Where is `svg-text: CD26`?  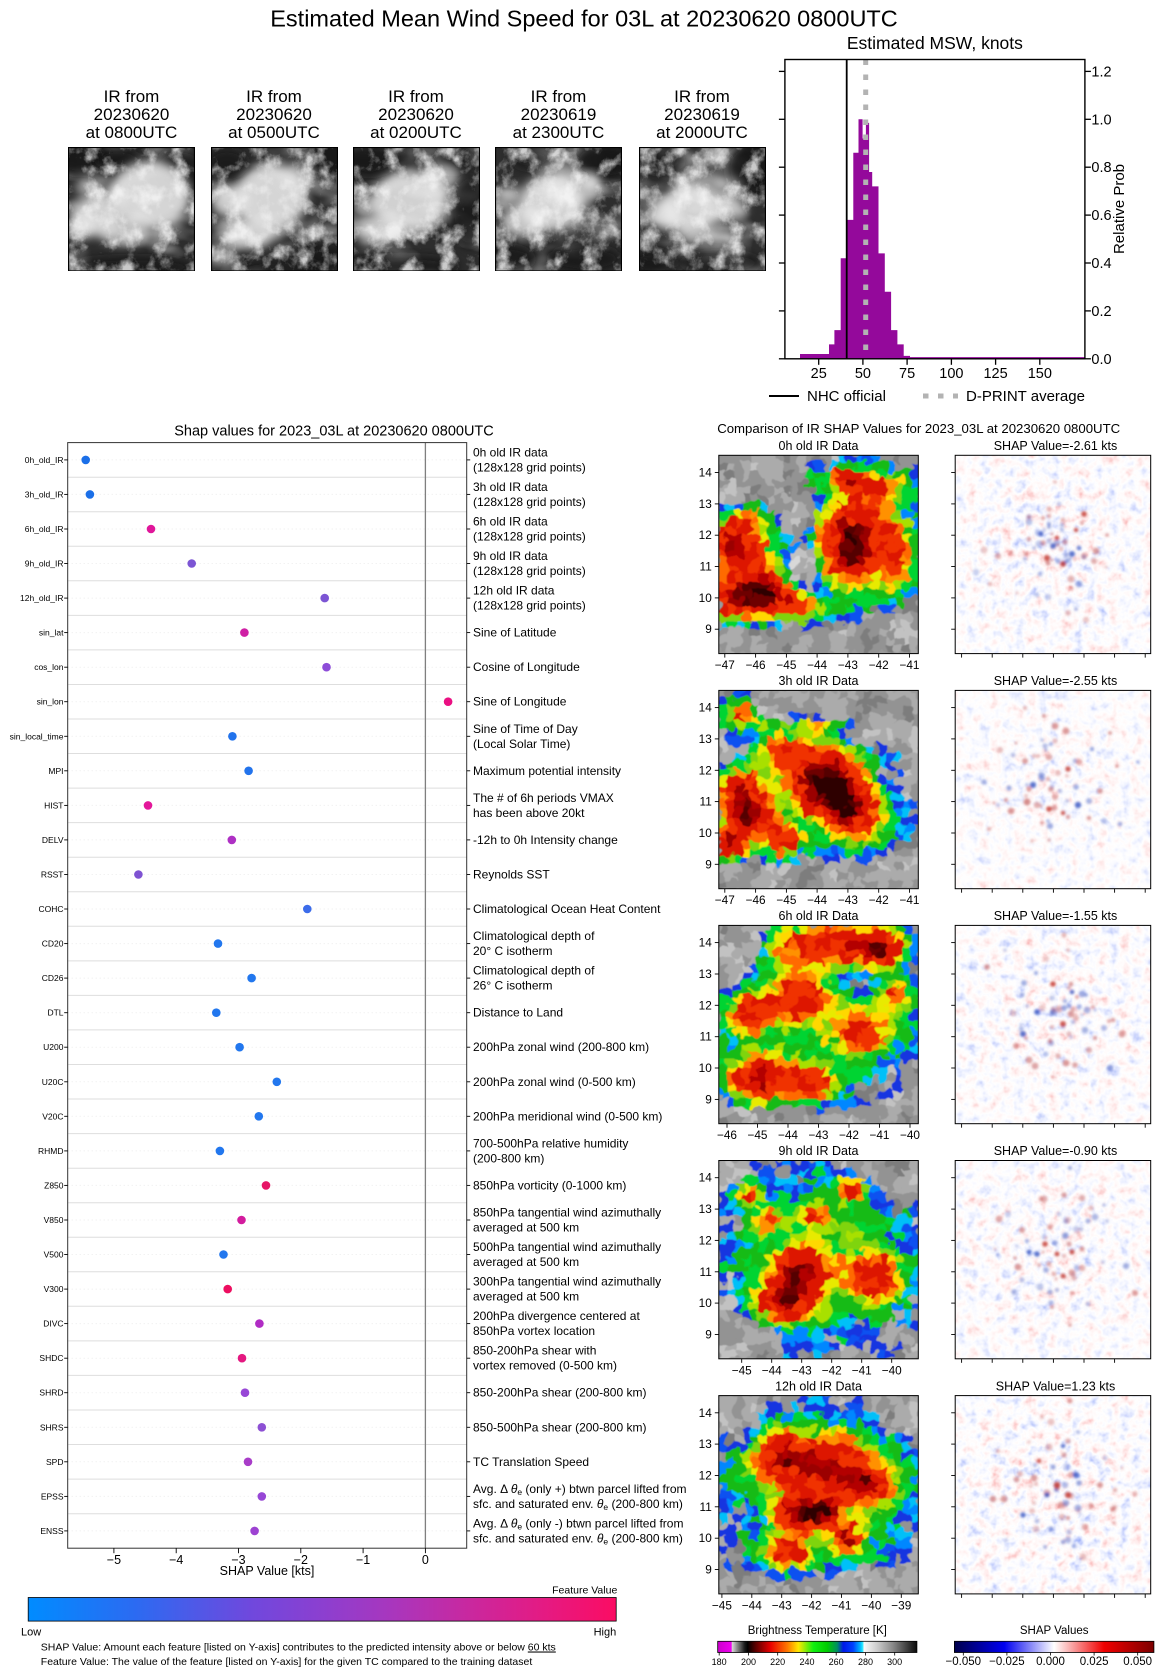 svg-text: CD26 is located at coordinates (53, 978).